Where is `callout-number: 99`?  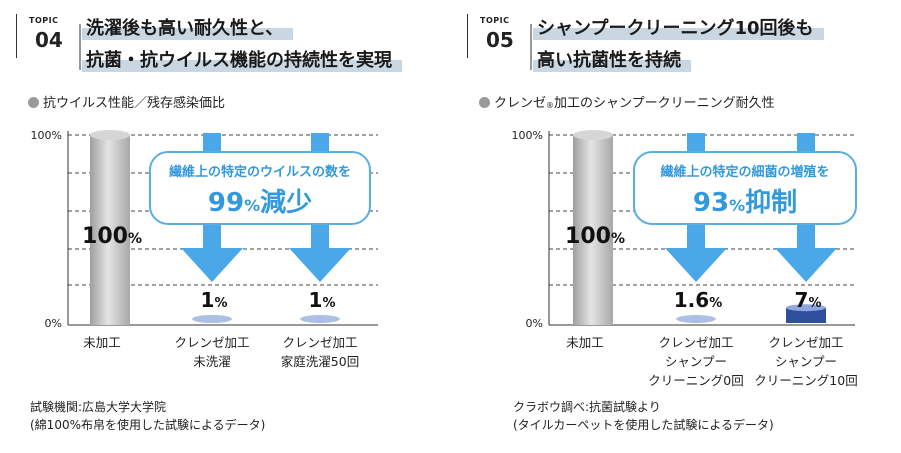
callout-number: 99 is located at coordinates (226, 203).